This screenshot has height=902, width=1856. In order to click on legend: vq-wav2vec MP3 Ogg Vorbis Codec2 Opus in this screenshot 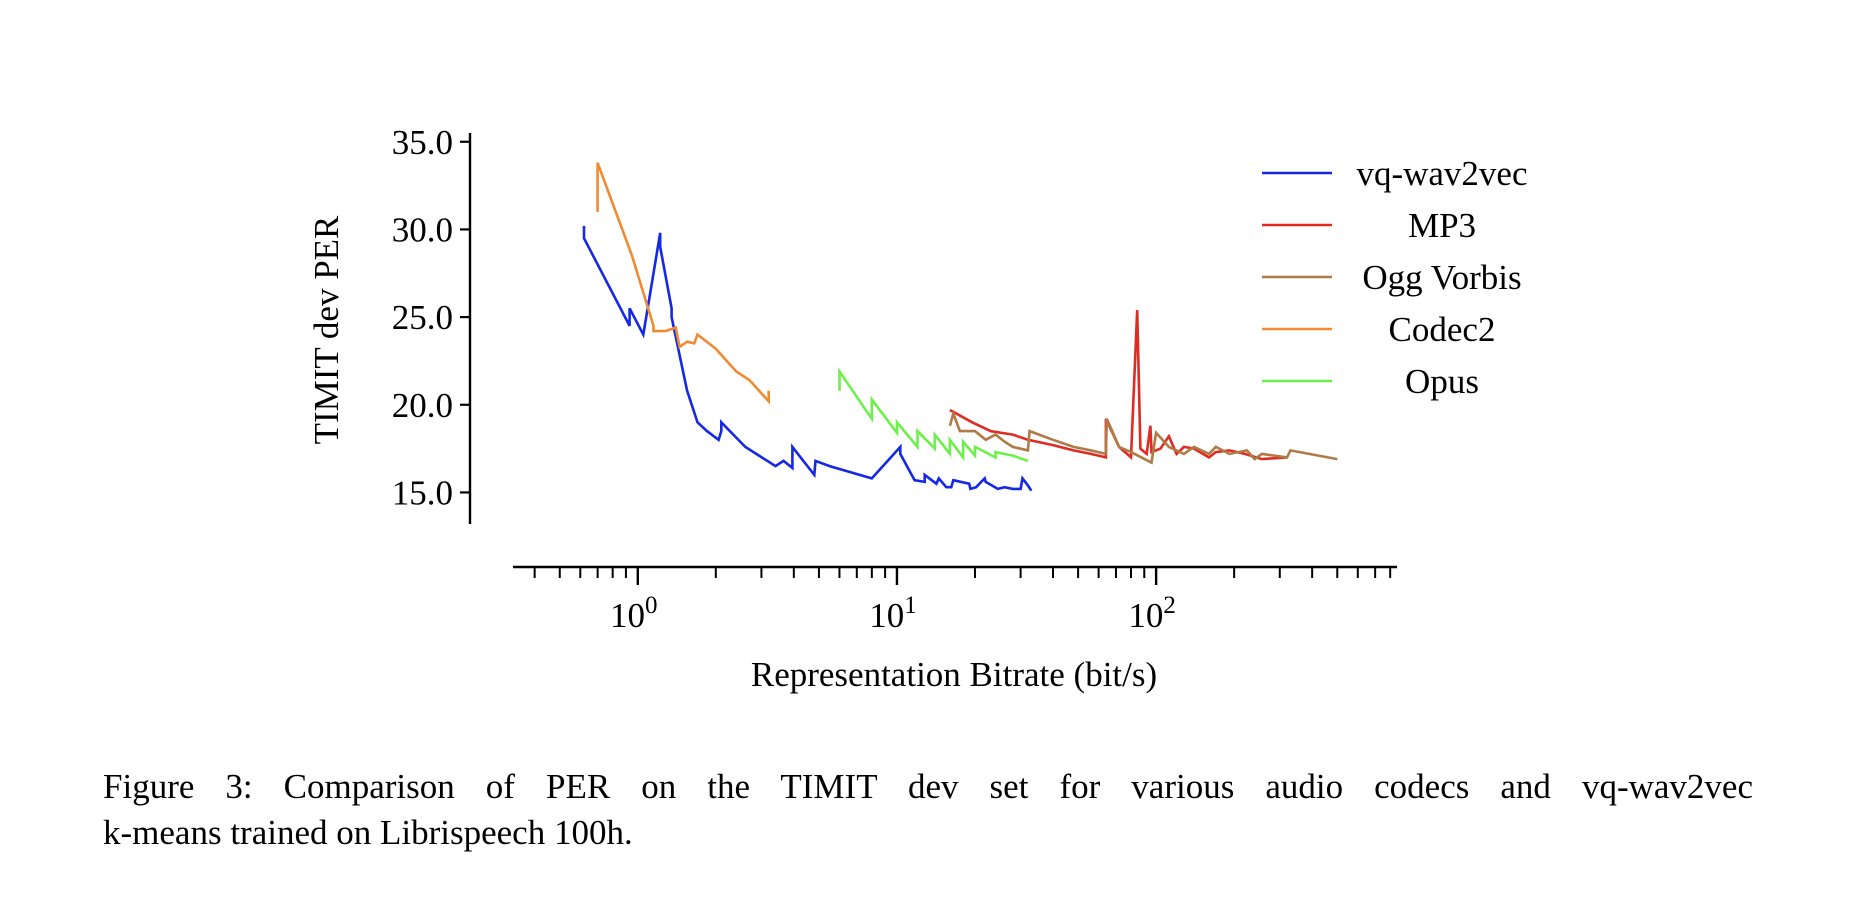, I will do `click(1395, 277)`.